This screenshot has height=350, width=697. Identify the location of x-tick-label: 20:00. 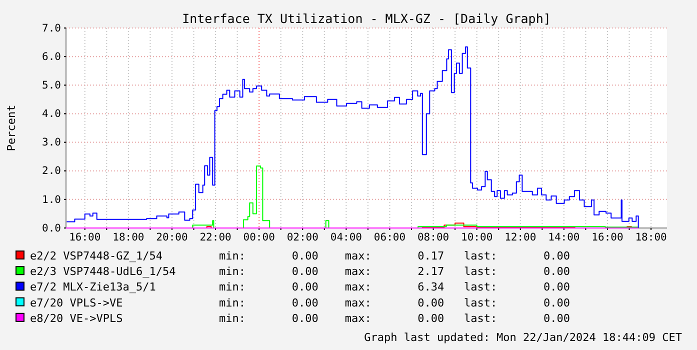
(172, 237).